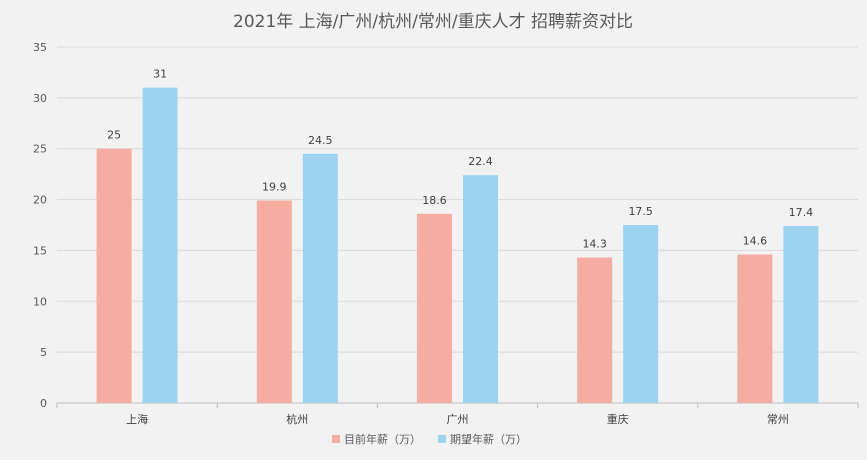  Describe the element at coordinates (137, 419) in the screenshot. I see `x-tick-label: 上海` at that location.